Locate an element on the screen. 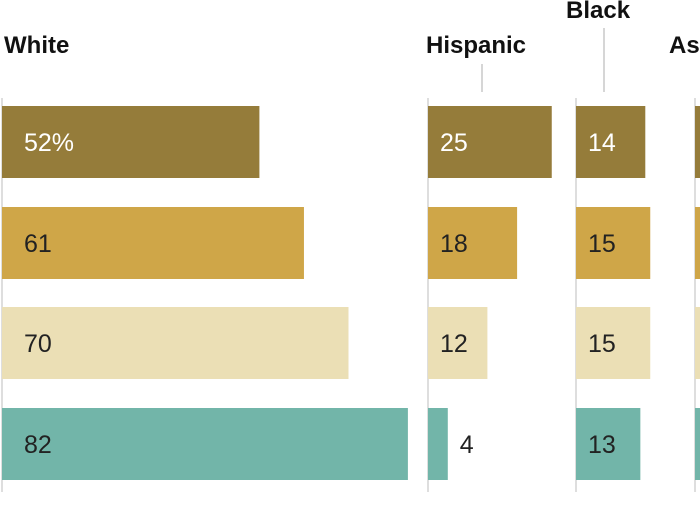 This screenshot has height=520, width=700. bar-label-black-row2: 15 is located at coordinates (602, 244).